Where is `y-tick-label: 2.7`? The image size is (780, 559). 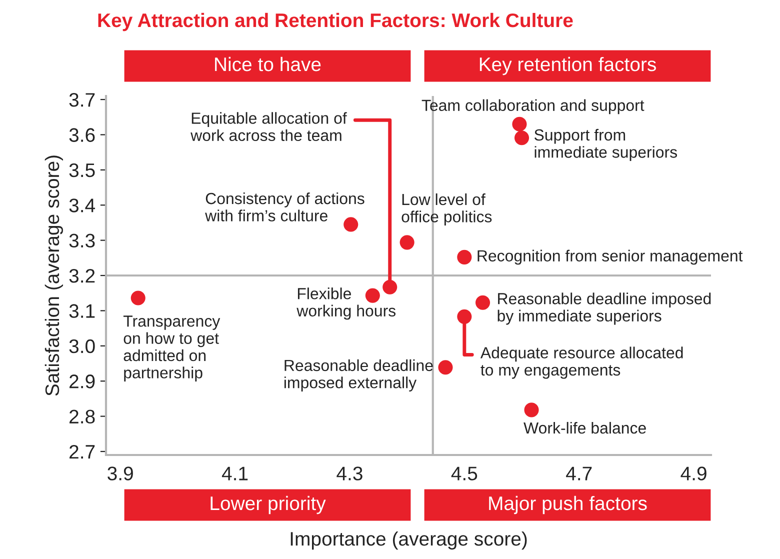
y-tick-label: 2.7 is located at coordinates (82, 451).